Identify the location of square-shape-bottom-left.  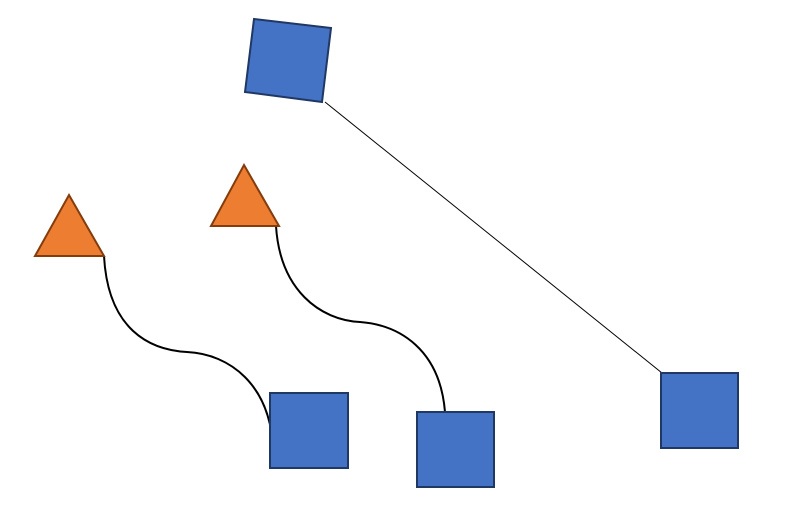
(309, 430).